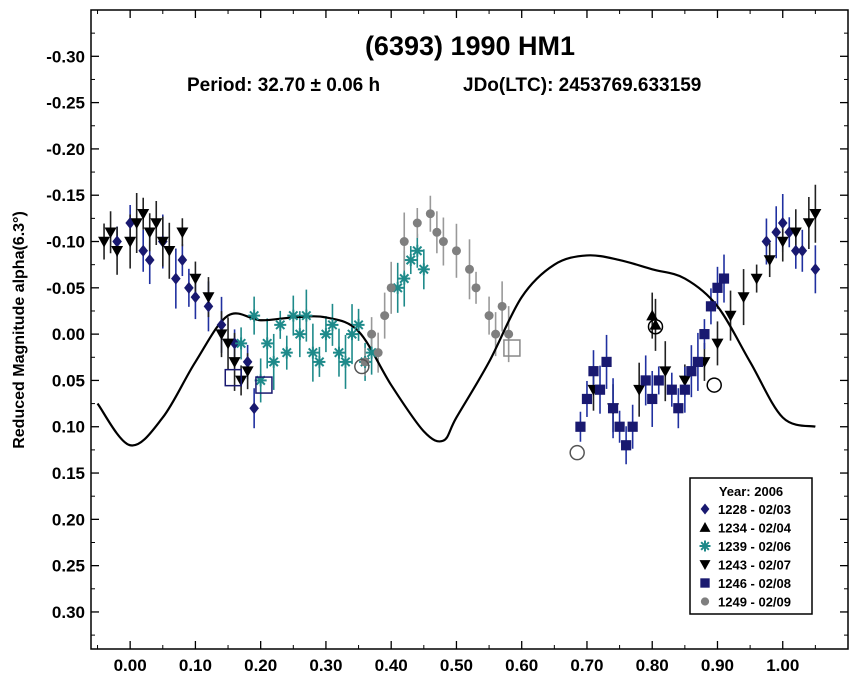  What do you see at coordinates (19, 330) in the screenshot?
I see `y-axis-label: Reduced Magnitude alpha(6.3°)` at bounding box center [19, 330].